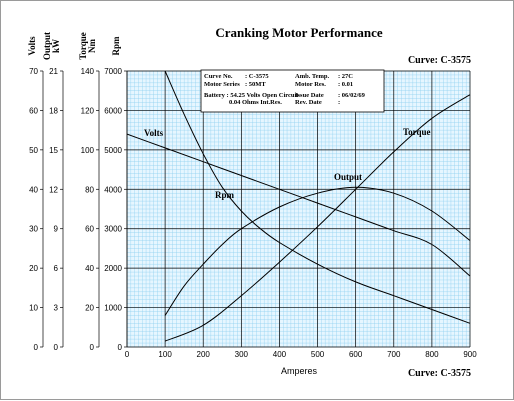 This screenshot has width=514, height=401. Describe the element at coordinates (417, 132) in the screenshot. I see `series-label-torque: Torque` at that location.